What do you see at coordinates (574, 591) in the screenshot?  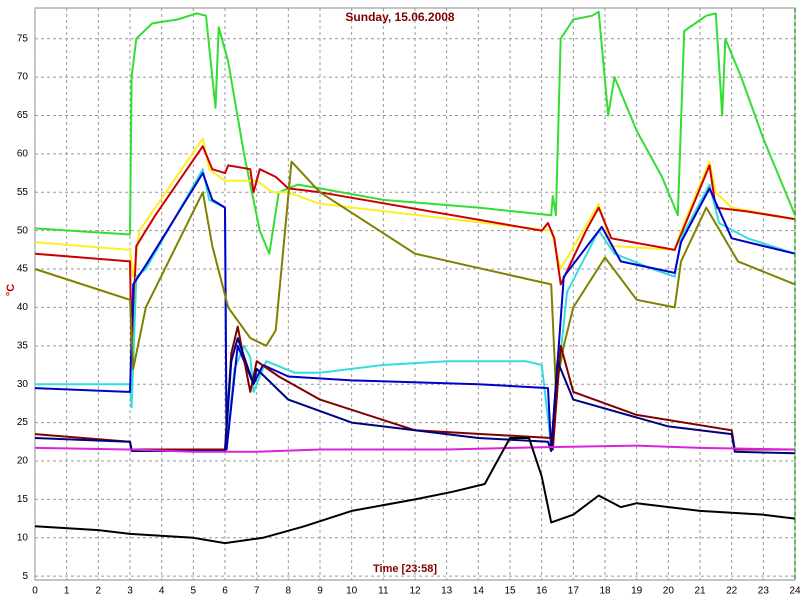 I see `x-tick-label: 17` at bounding box center [574, 591].